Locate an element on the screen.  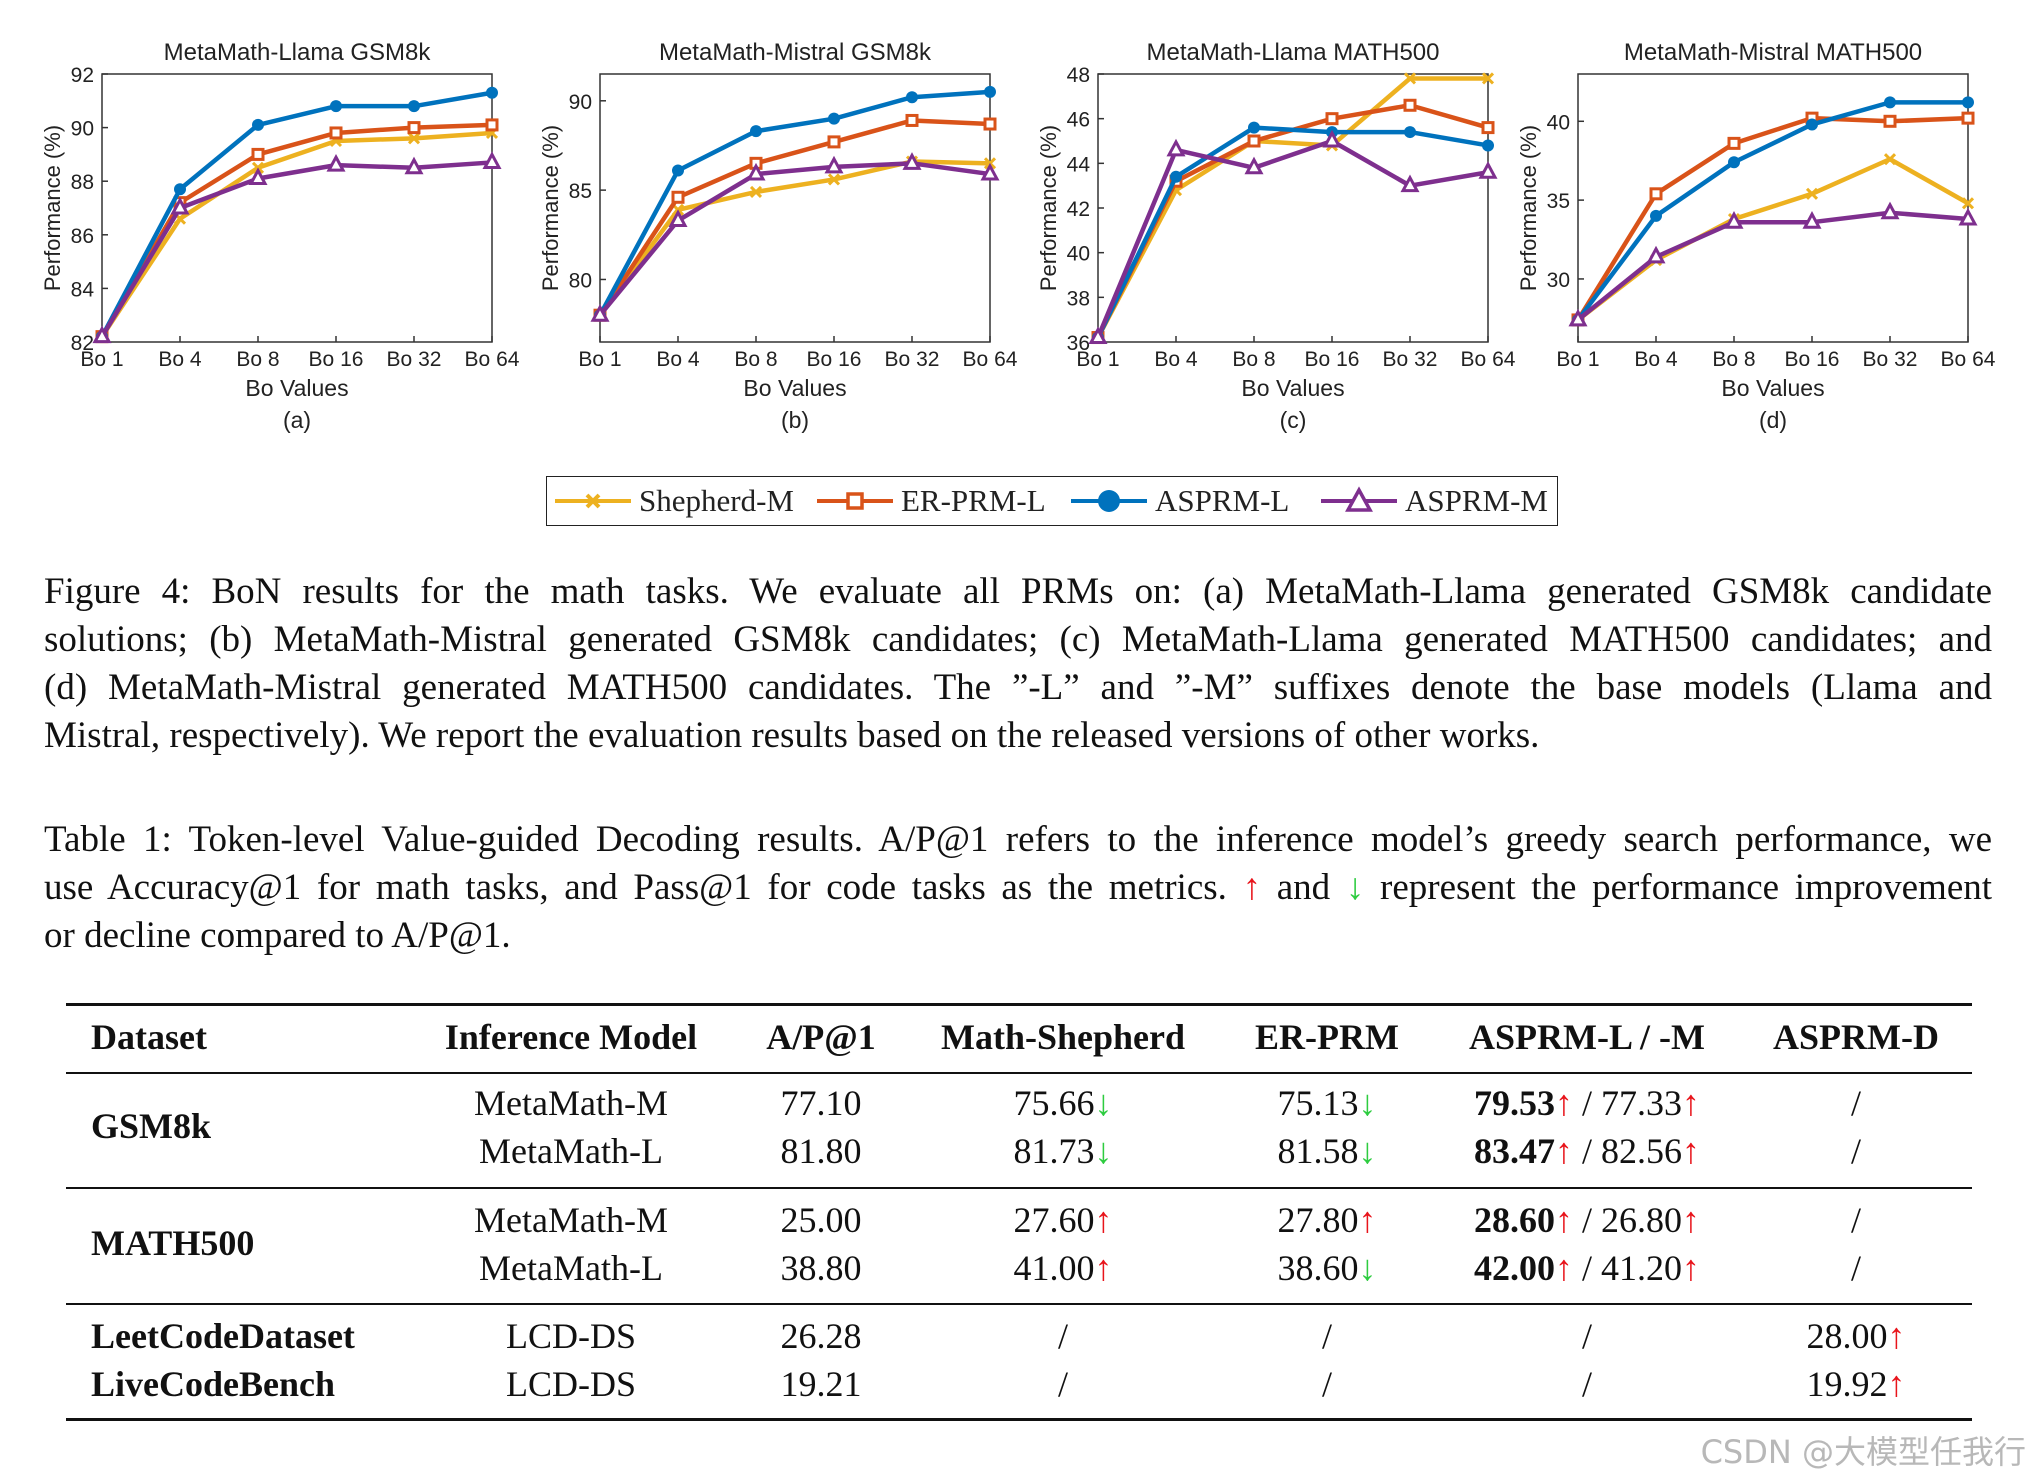
cell-ap1: 19.21 is located at coordinates (821, 1384).